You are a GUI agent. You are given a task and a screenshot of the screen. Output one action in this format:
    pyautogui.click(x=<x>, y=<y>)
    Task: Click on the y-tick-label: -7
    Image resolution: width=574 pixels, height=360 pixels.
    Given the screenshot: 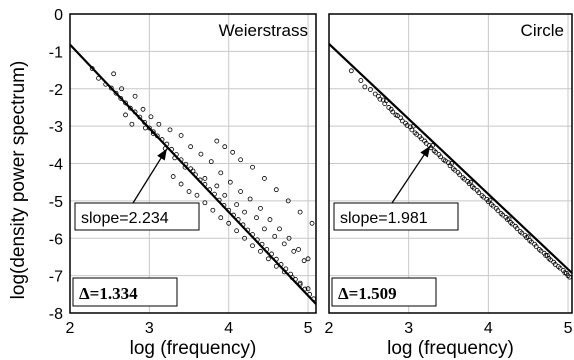 What is the action you would take?
    pyautogui.click(x=56, y=277)
    